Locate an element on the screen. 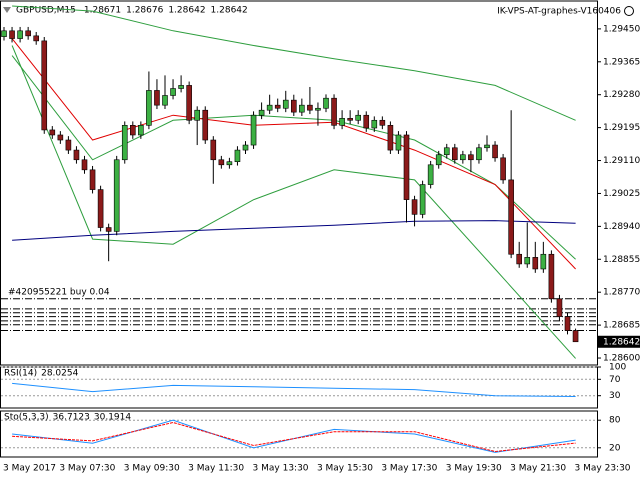 This screenshot has height=480, width=640. x-tick-label: 3 May 11:30 is located at coordinates (216, 469).